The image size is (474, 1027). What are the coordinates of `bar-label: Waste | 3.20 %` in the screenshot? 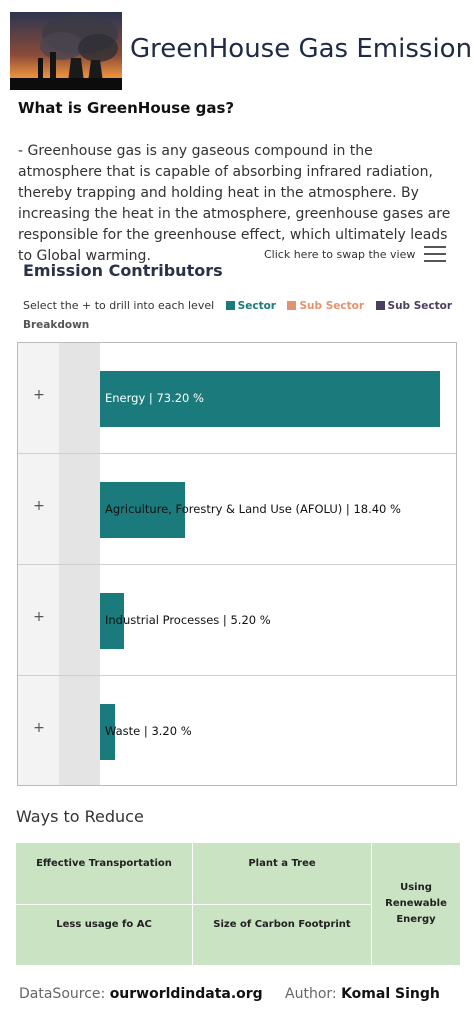 It's located at (148, 731).